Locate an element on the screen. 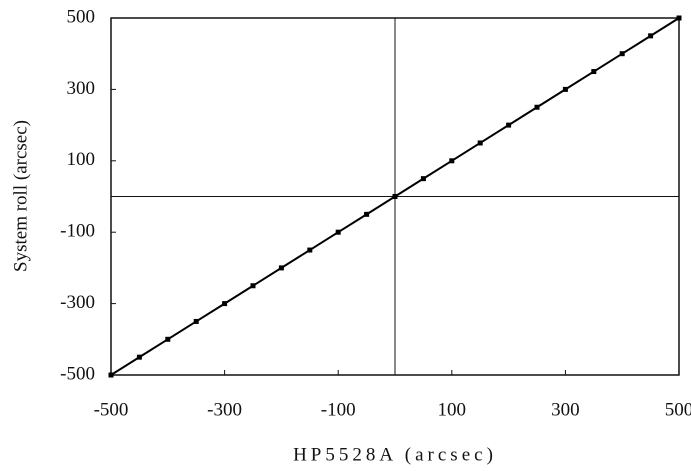  x-tick-label: -300 is located at coordinates (224, 409).